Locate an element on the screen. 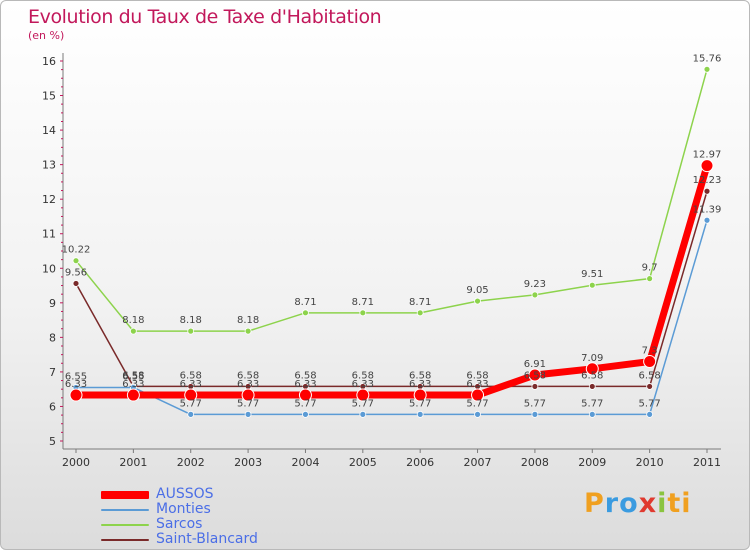  data-label: 9.05 is located at coordinates (477, 290).